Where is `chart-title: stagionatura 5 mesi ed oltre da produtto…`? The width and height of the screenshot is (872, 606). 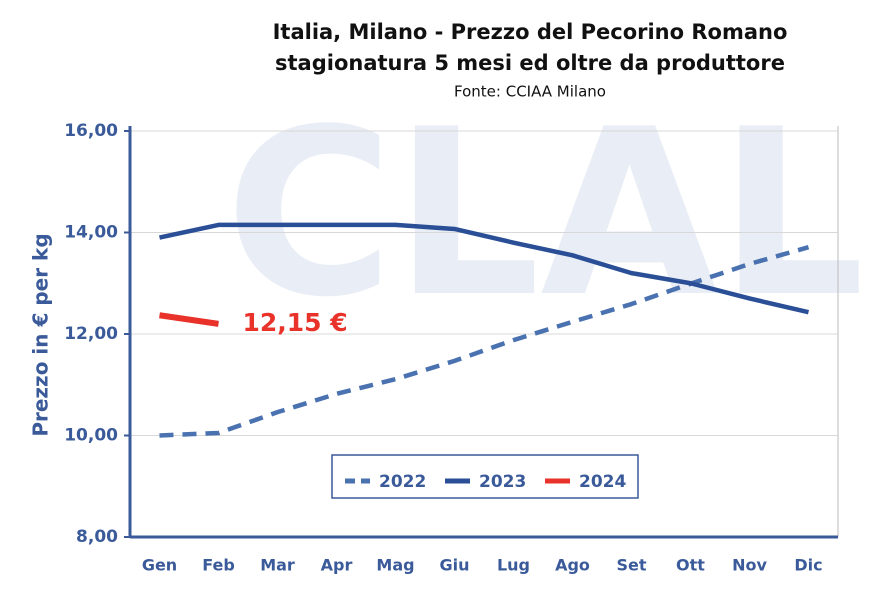 chart-title: stagionatura 5 mesi ed oltre da produtto… is located at coordinates (530, 63).